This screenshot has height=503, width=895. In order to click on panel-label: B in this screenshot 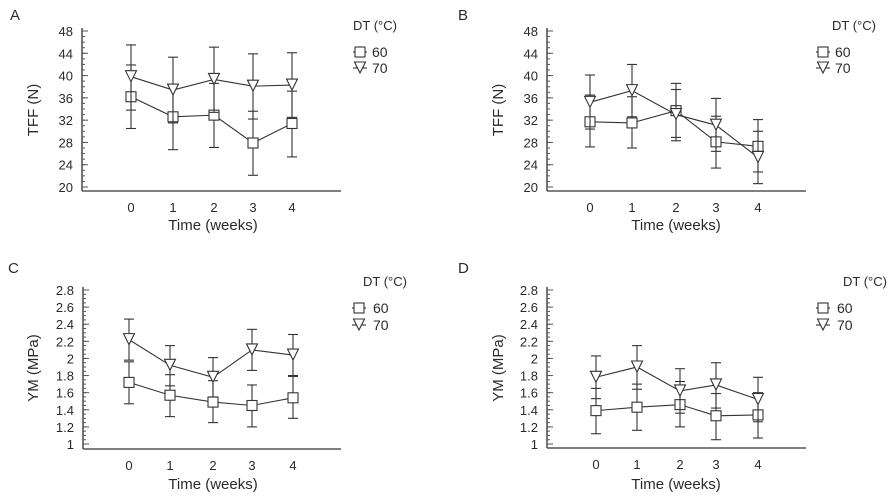, I will do `click(463, 15)`.